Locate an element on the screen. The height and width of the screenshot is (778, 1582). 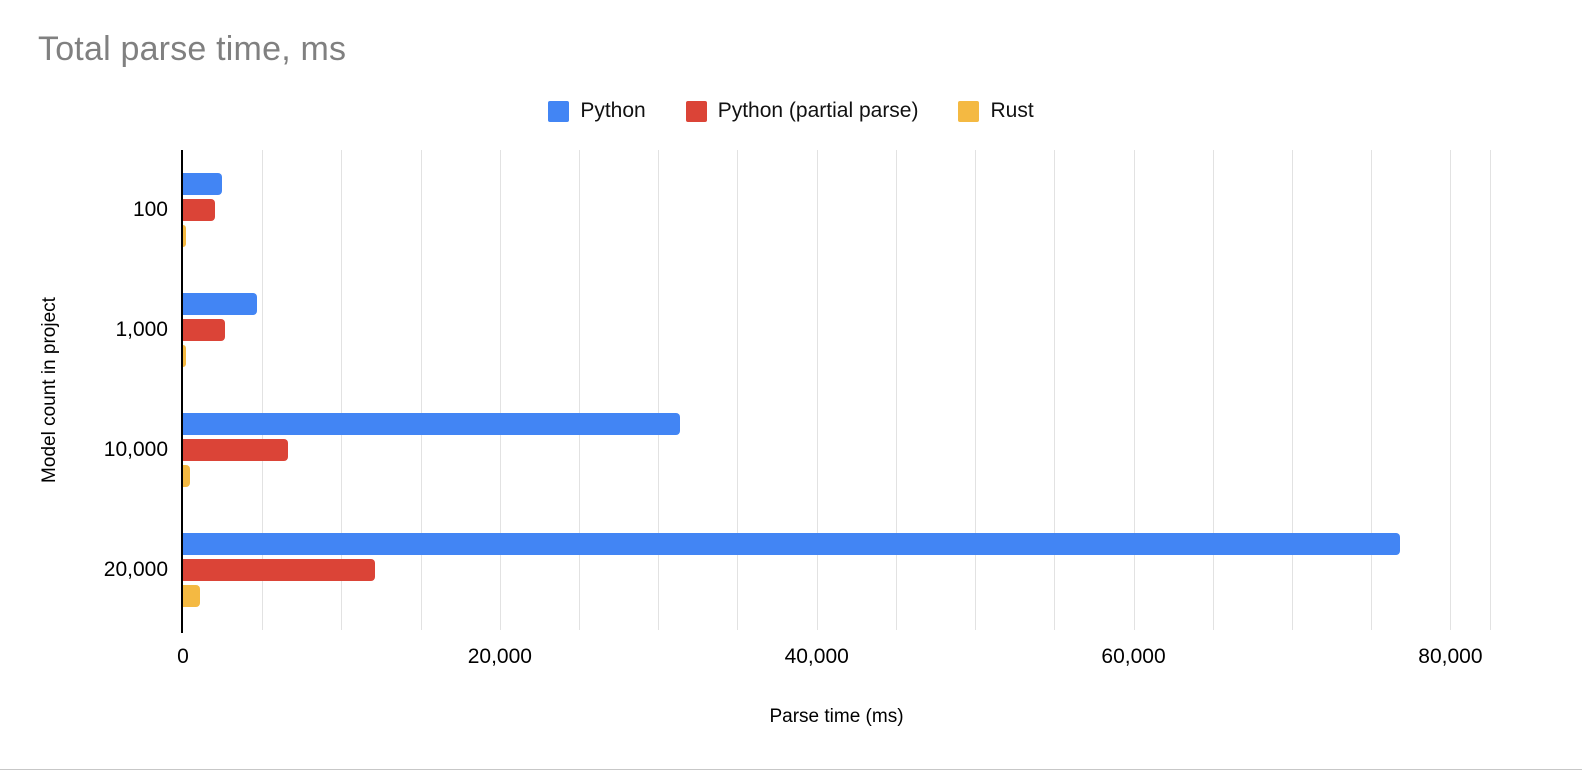
y-axis-line is located at coordinates (182, 391).